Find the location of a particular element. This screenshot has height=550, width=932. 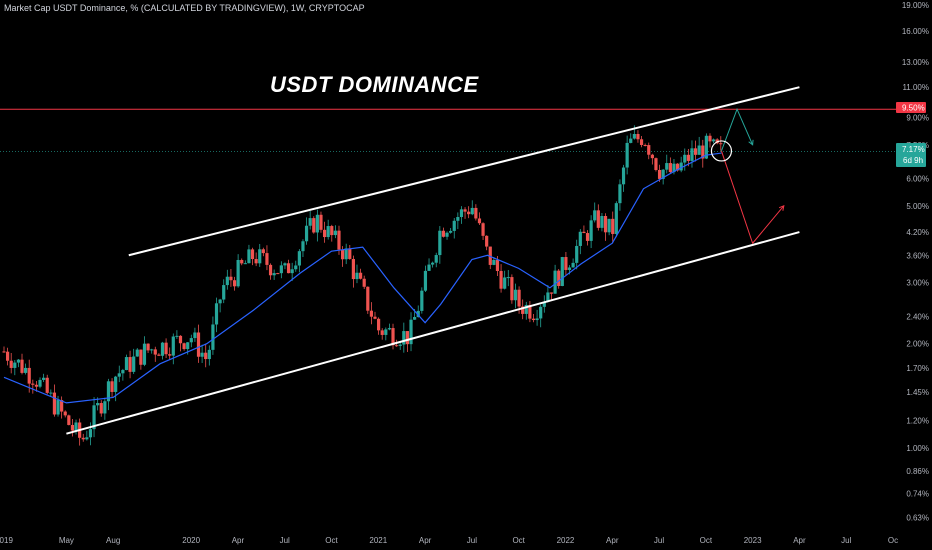

y-tick-label: 19.00% is located at coordinates (915, 5).